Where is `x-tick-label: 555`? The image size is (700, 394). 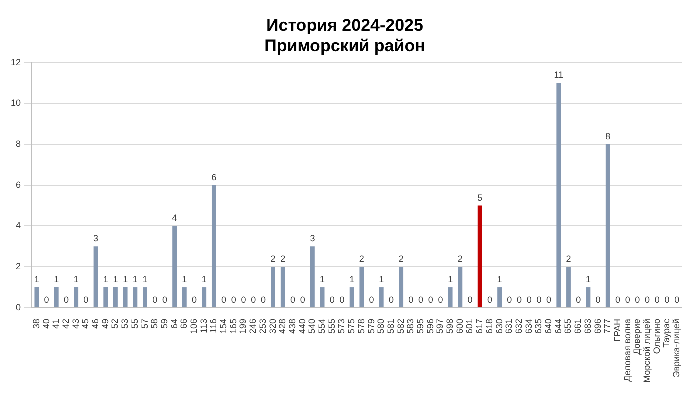
x-tick-label: 555 is located at coordinates (331, 326).